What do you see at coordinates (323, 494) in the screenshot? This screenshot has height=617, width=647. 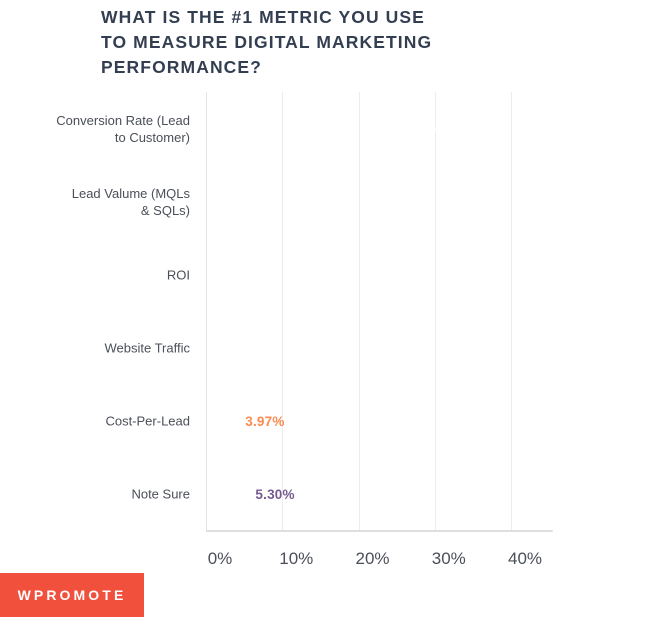 I see `chart-row: Note Sure 5.30%` at bounding box center [323, 494].